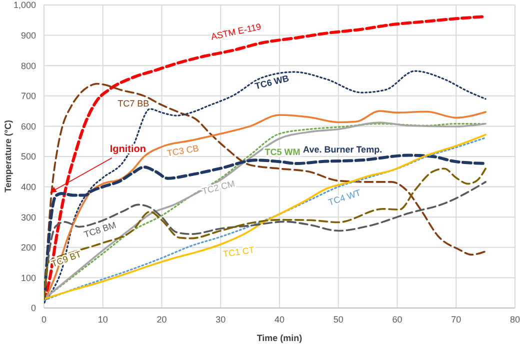  What do you see at coordinates (338, 319) in the screenshot?
I see `x-tick-label: 50` at bounding box center [338, 319].